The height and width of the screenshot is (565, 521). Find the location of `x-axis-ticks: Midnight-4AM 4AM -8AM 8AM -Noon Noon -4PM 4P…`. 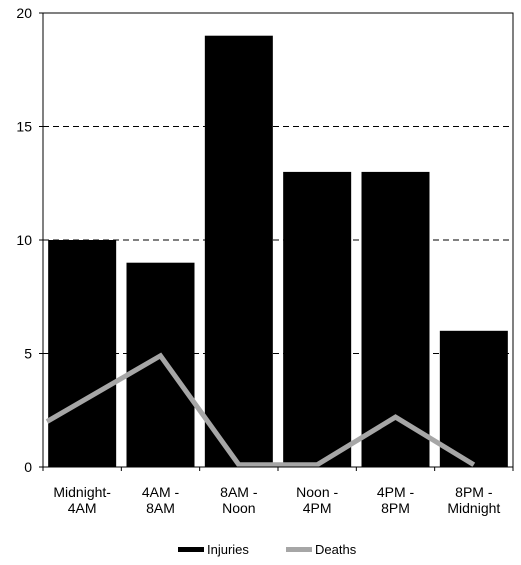

x-axis-ticks: Midnight-4AM 4AM -8AM 8AM -Noon Noon -4PM 4P… is located at coordinates (278, 491).